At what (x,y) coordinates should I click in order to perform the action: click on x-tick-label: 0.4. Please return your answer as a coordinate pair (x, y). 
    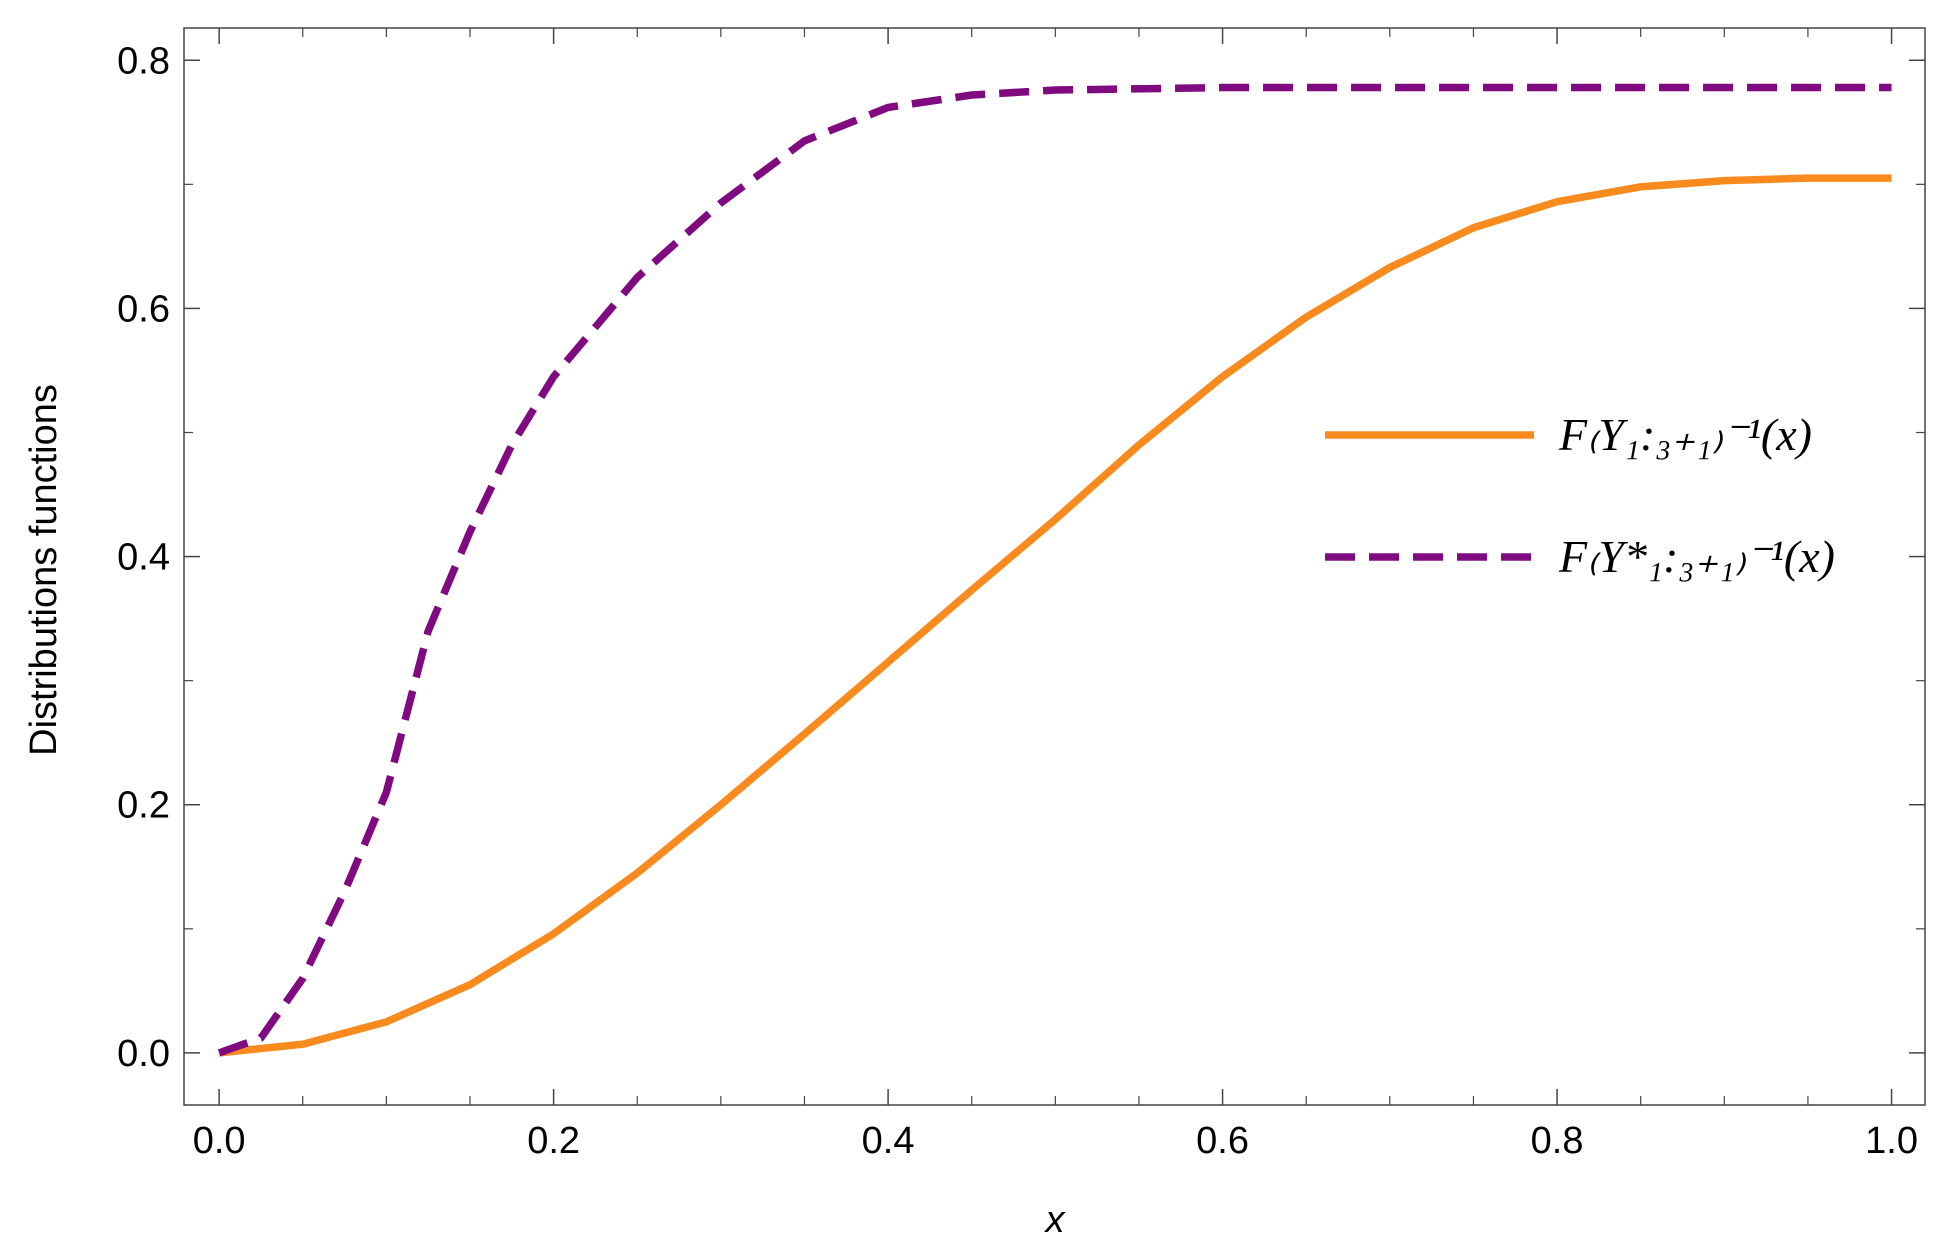
    Looking at the image, I should click on (888, 1141).